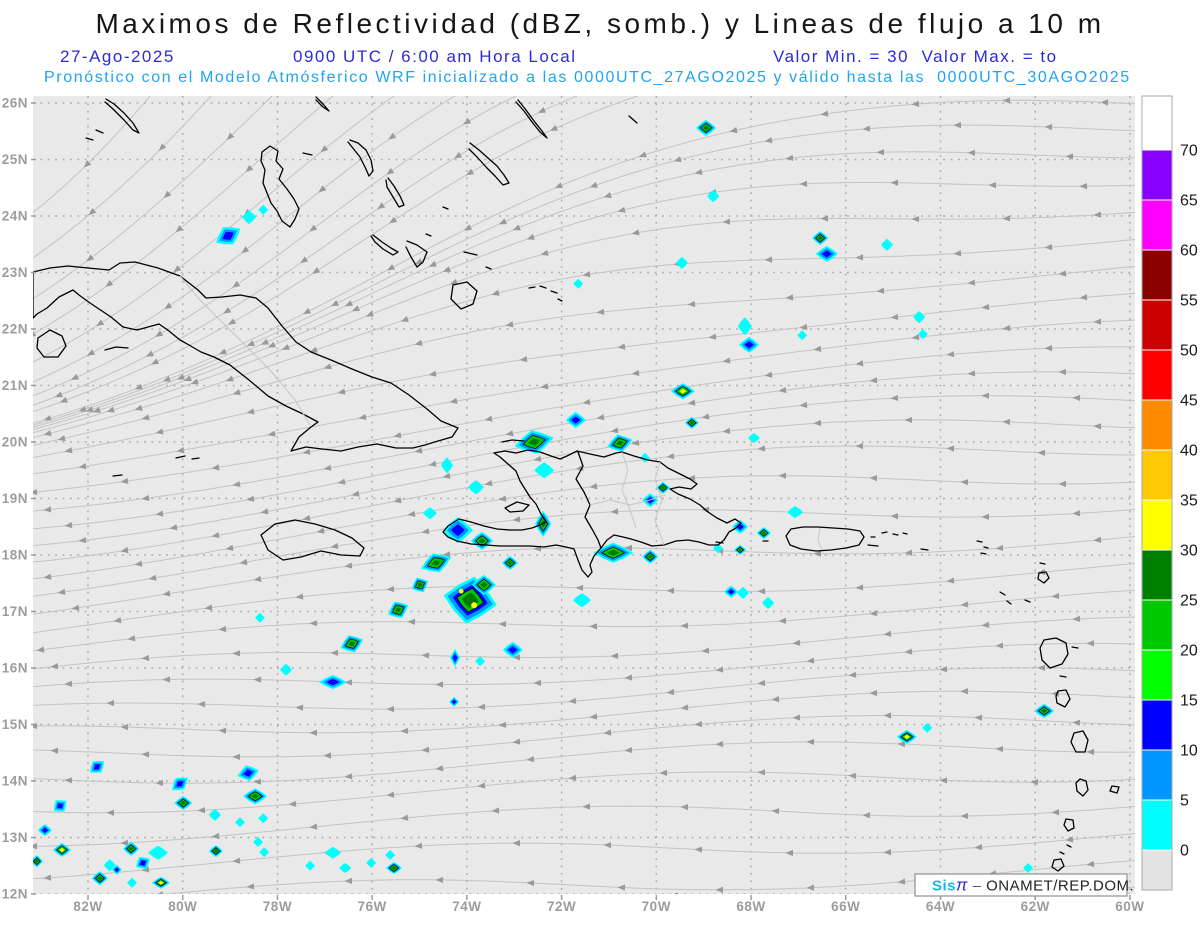  I want to click on time-label: 0900 UTC / 6:00 am Hora Local, so click(435, 56).